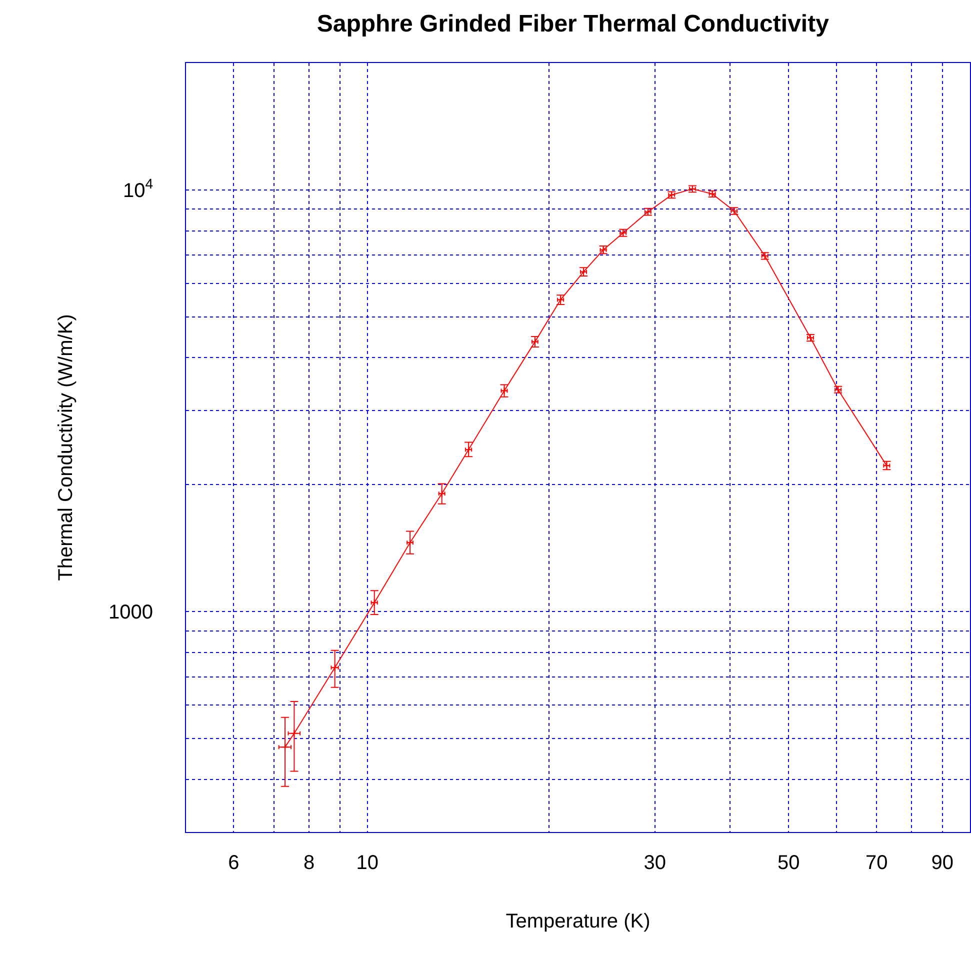  What do you see at coordinates (309, 863) in the screenshot?
I see `x-tick-label: 8` at bounding box center [309, 863].